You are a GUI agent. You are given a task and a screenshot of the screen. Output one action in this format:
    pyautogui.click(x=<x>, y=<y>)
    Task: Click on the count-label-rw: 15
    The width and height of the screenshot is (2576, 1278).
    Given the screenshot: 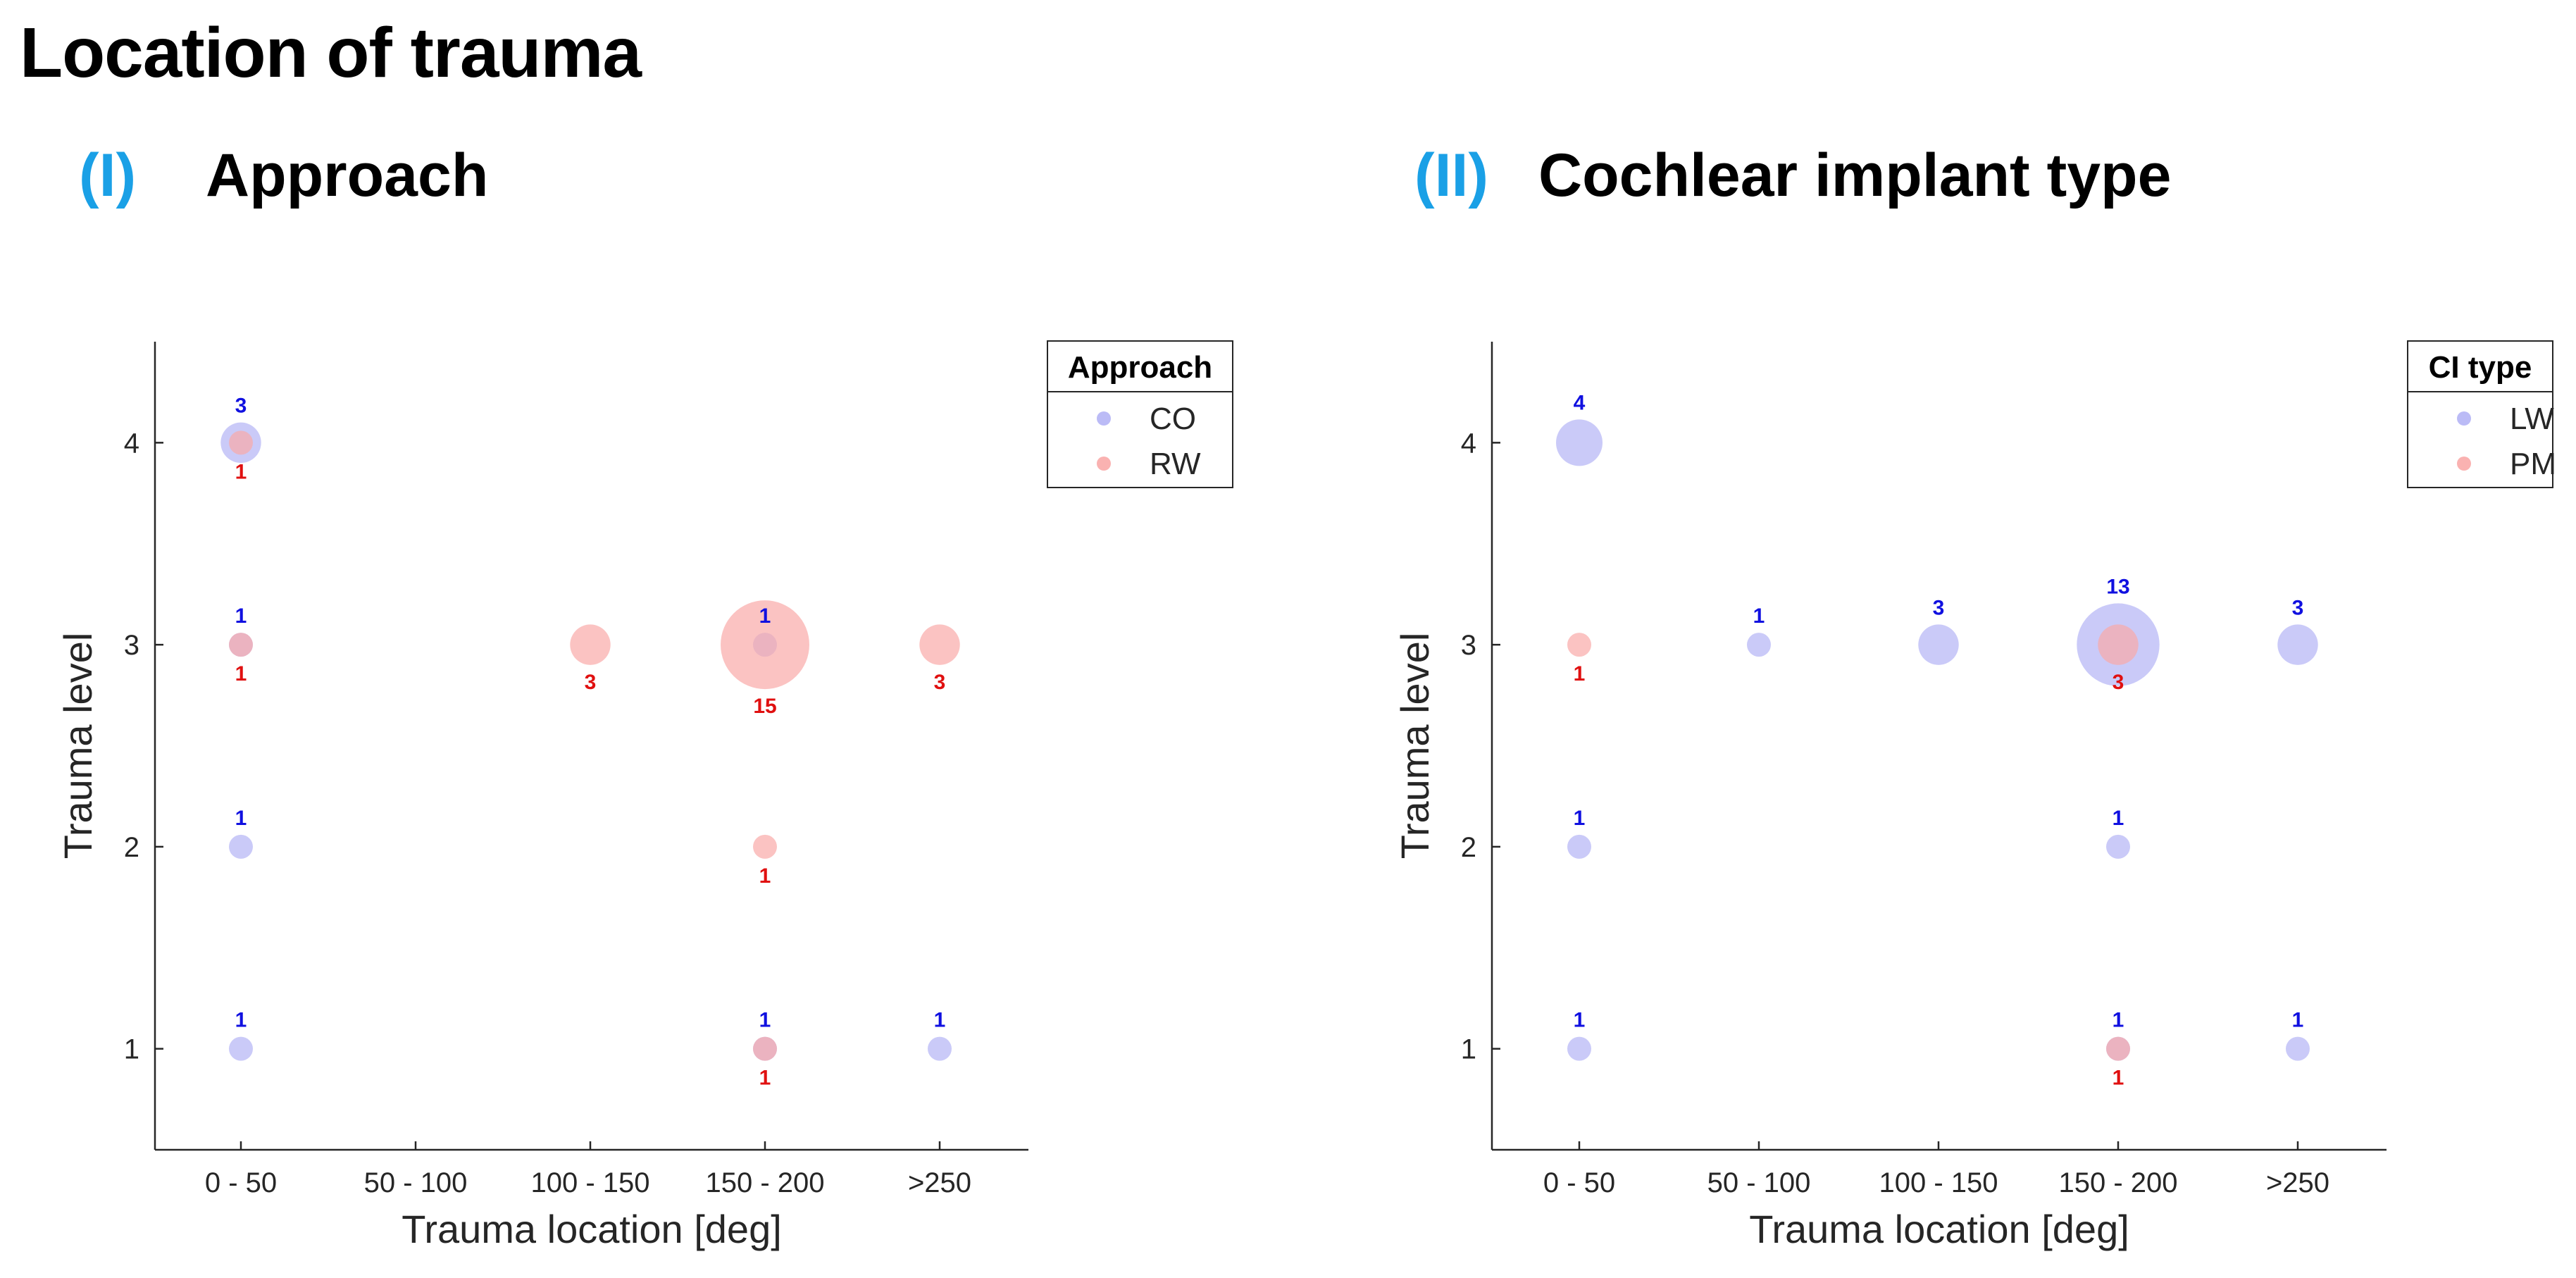 What is the action you would take?
    pyautogui.click(x=764, y=707)
    